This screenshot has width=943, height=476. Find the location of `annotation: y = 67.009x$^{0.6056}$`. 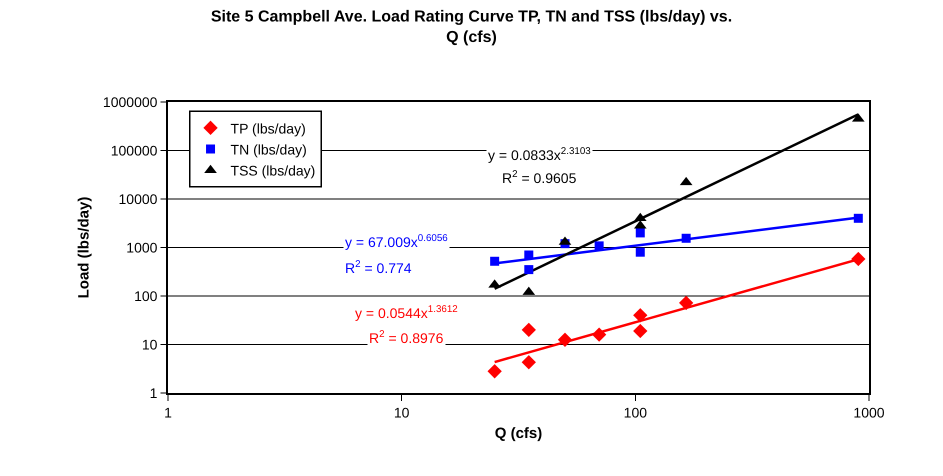

annotation: y = 67.009x$^{0.6056}$ is located at coordinates (396, 241).